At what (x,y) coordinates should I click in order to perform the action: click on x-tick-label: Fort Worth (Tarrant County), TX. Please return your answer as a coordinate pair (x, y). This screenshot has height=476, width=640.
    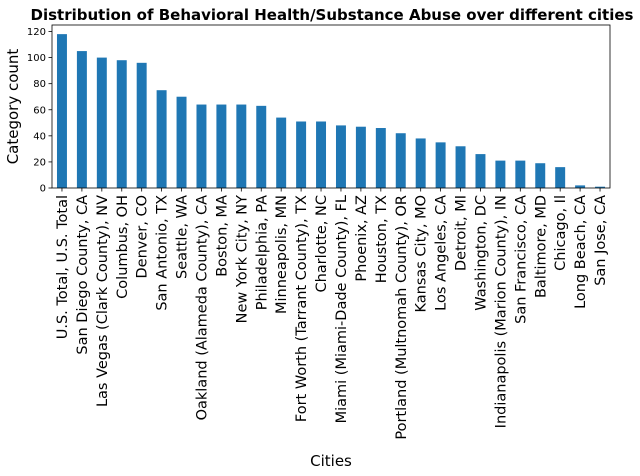
    Looking at the image, I should click on (302, 308).